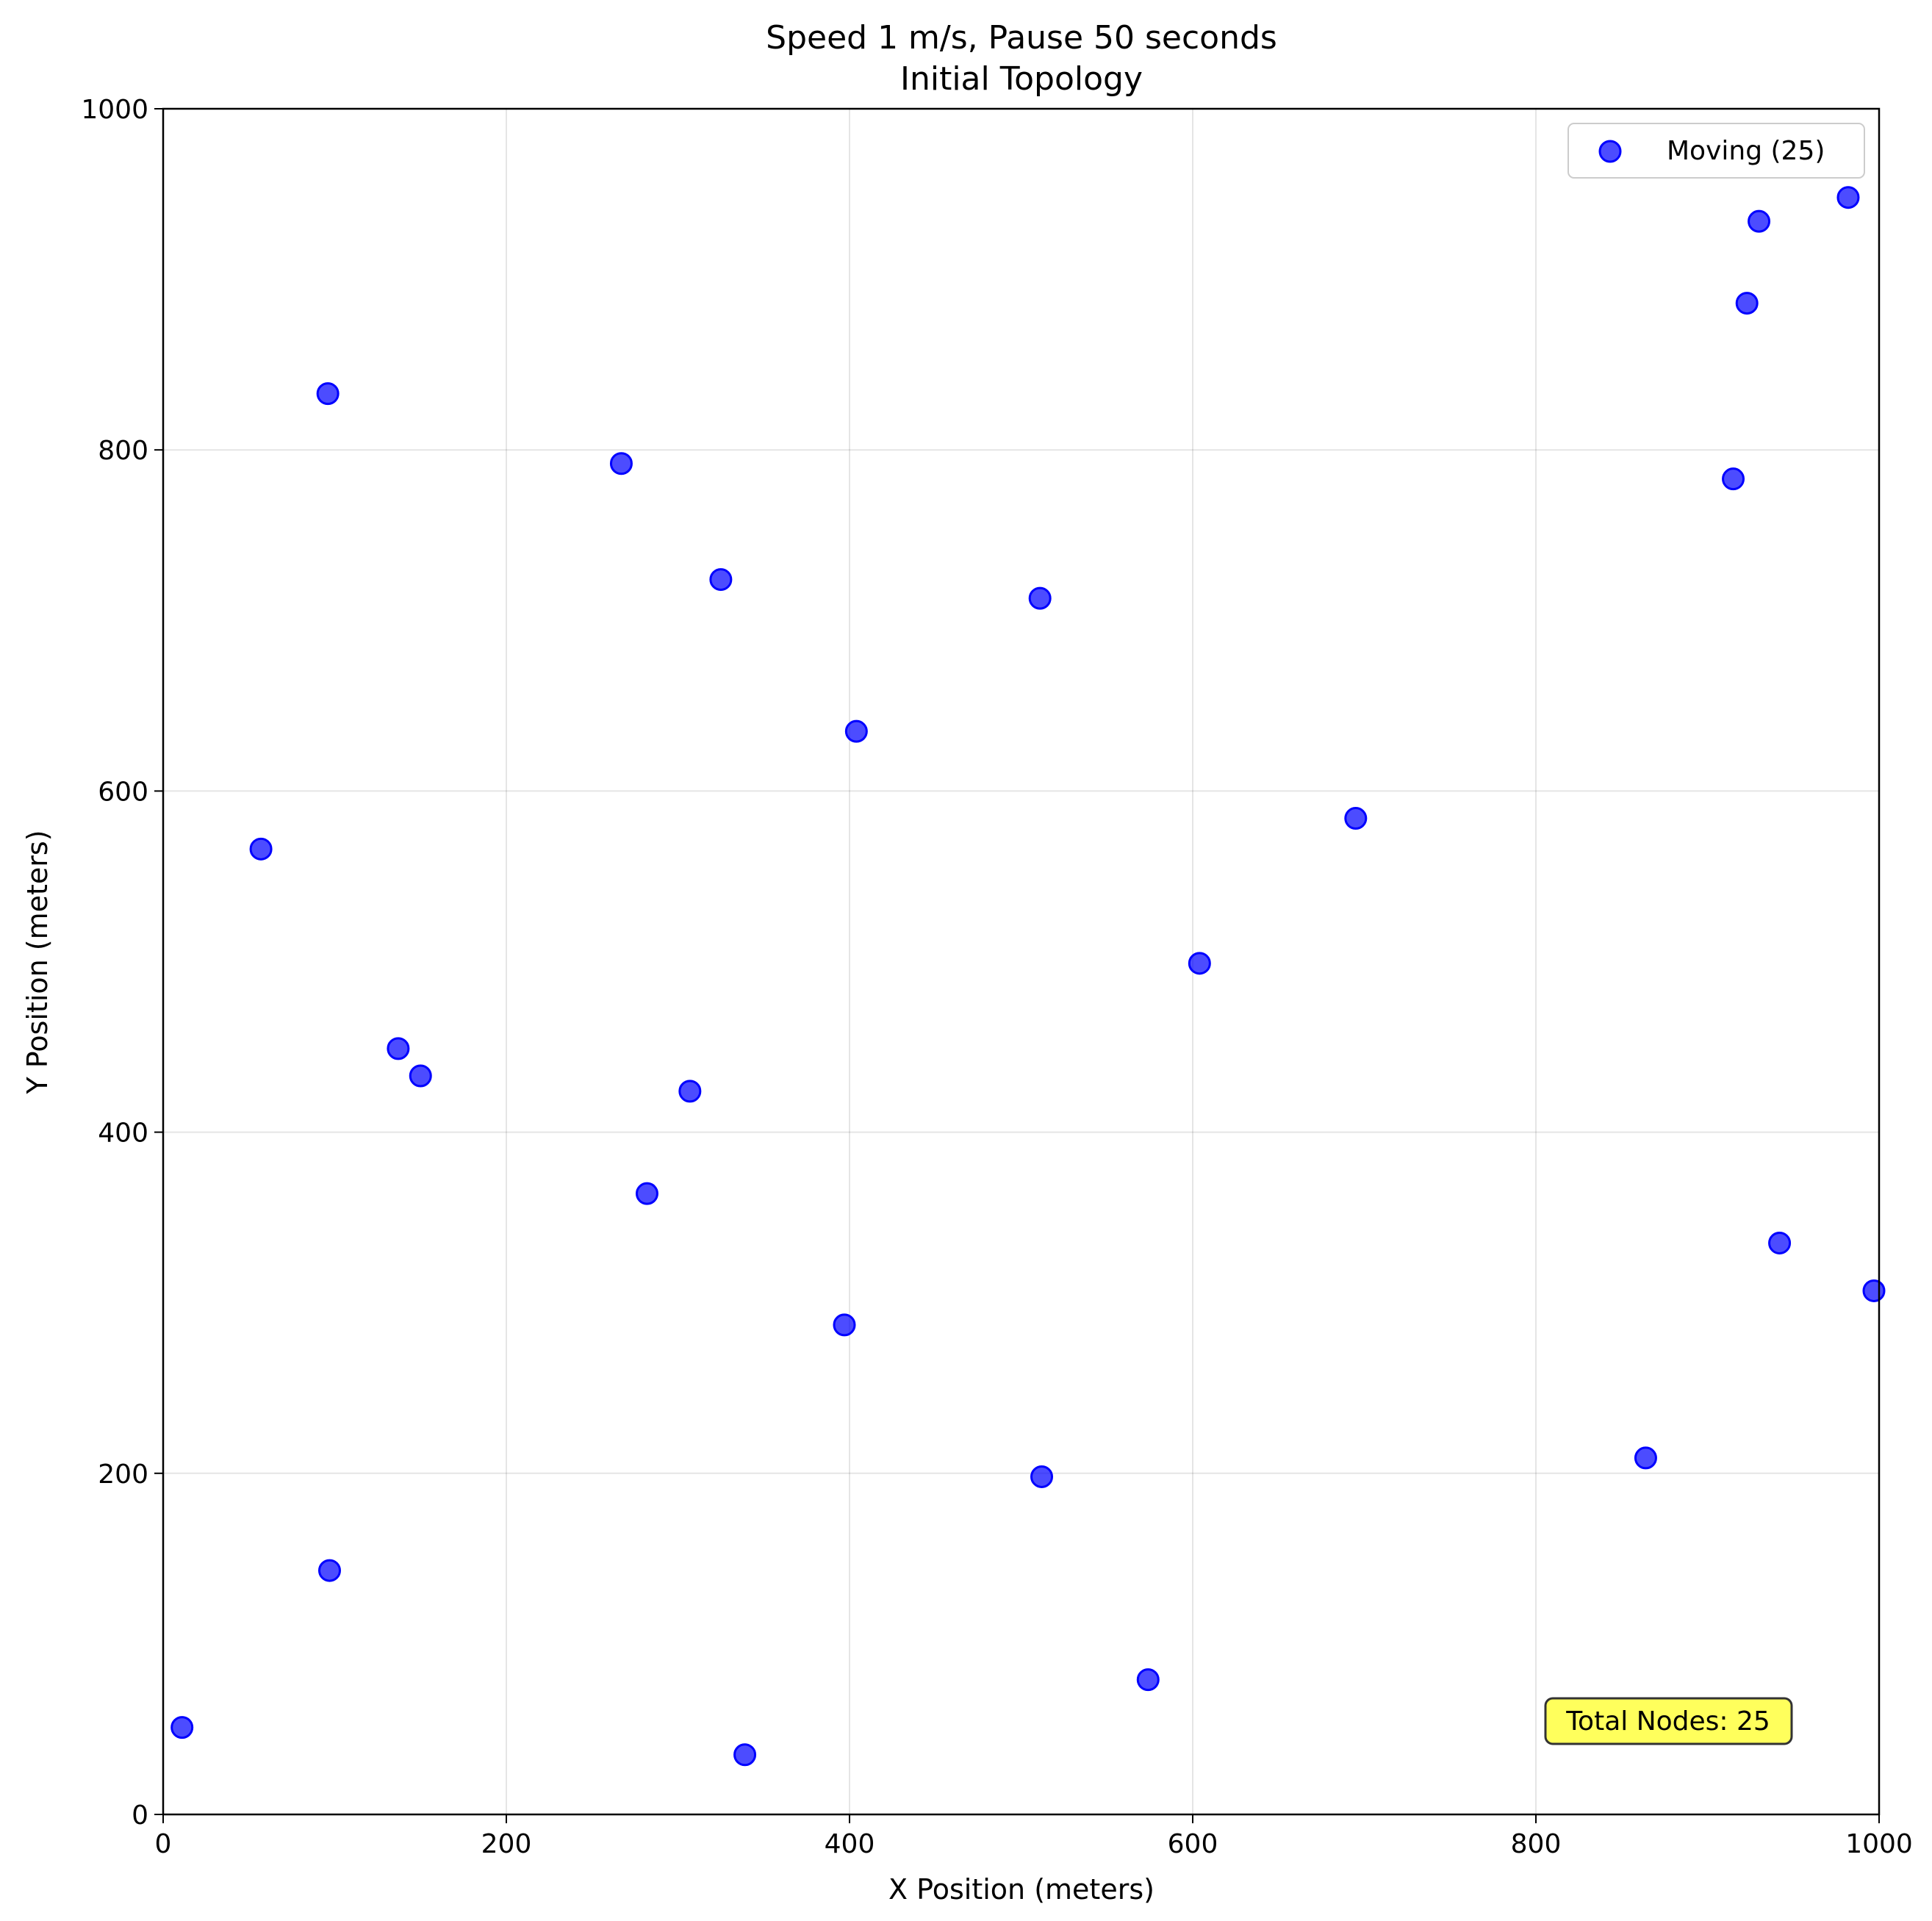  I want to click on x-tick-label: 400, so click(850, 1844).